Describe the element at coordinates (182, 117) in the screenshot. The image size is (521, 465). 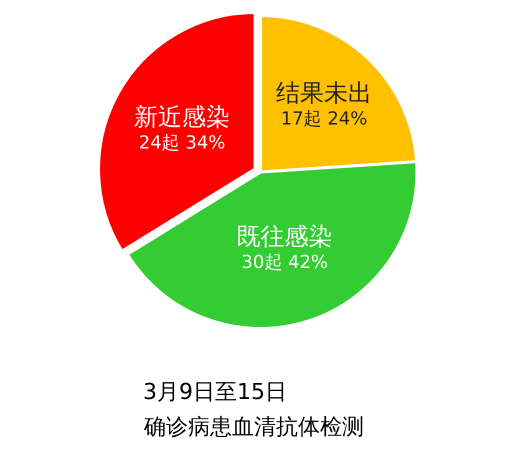
I see `slice-label: 新近感染` at that location.